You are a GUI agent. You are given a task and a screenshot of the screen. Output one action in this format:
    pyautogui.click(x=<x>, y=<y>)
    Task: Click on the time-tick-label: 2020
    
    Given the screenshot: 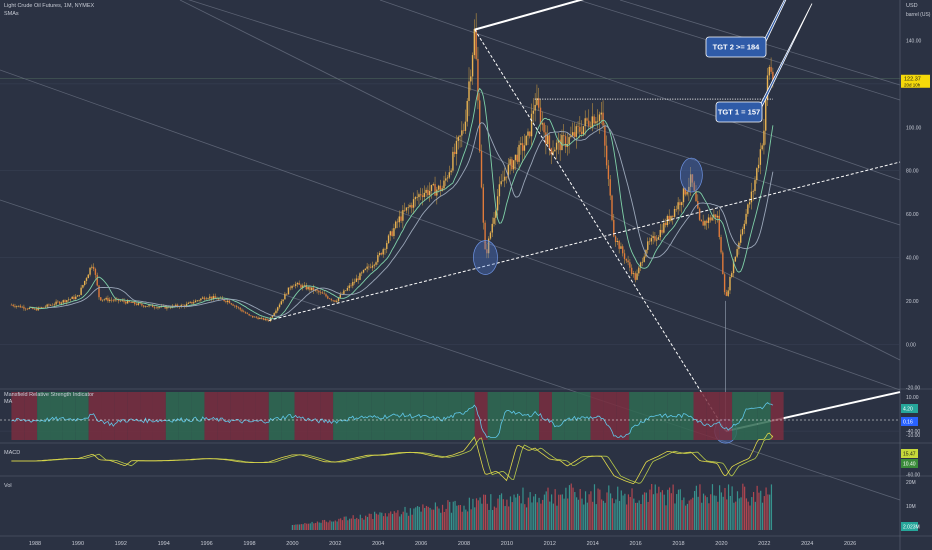 What is the action you would take?
    pyautogui.click(x=721, y=544)
    